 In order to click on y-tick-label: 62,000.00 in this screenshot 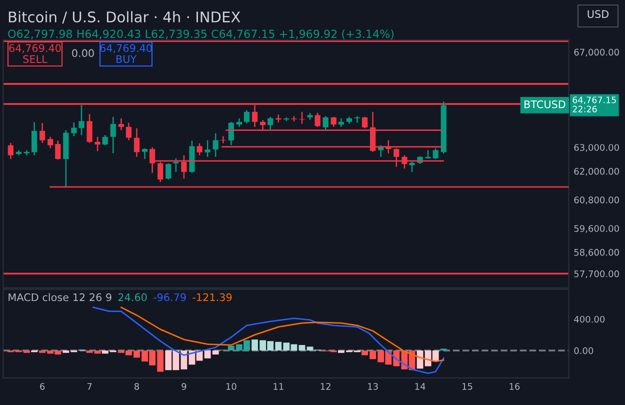, I will do `click(596, 172)`.